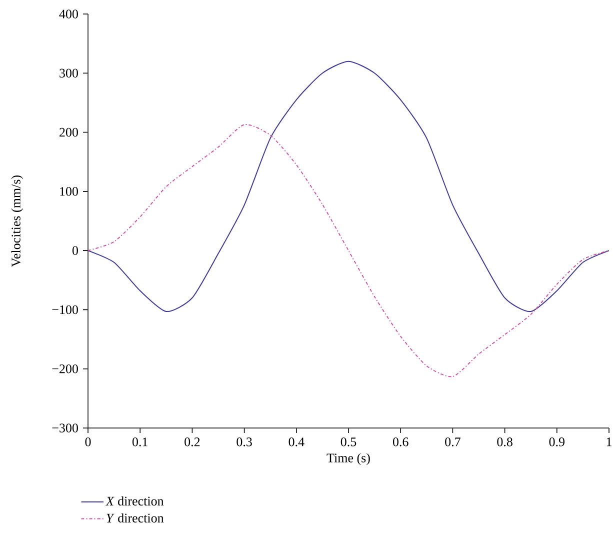  I want to click on x-tick-label: 0.8, so click(504, 442).